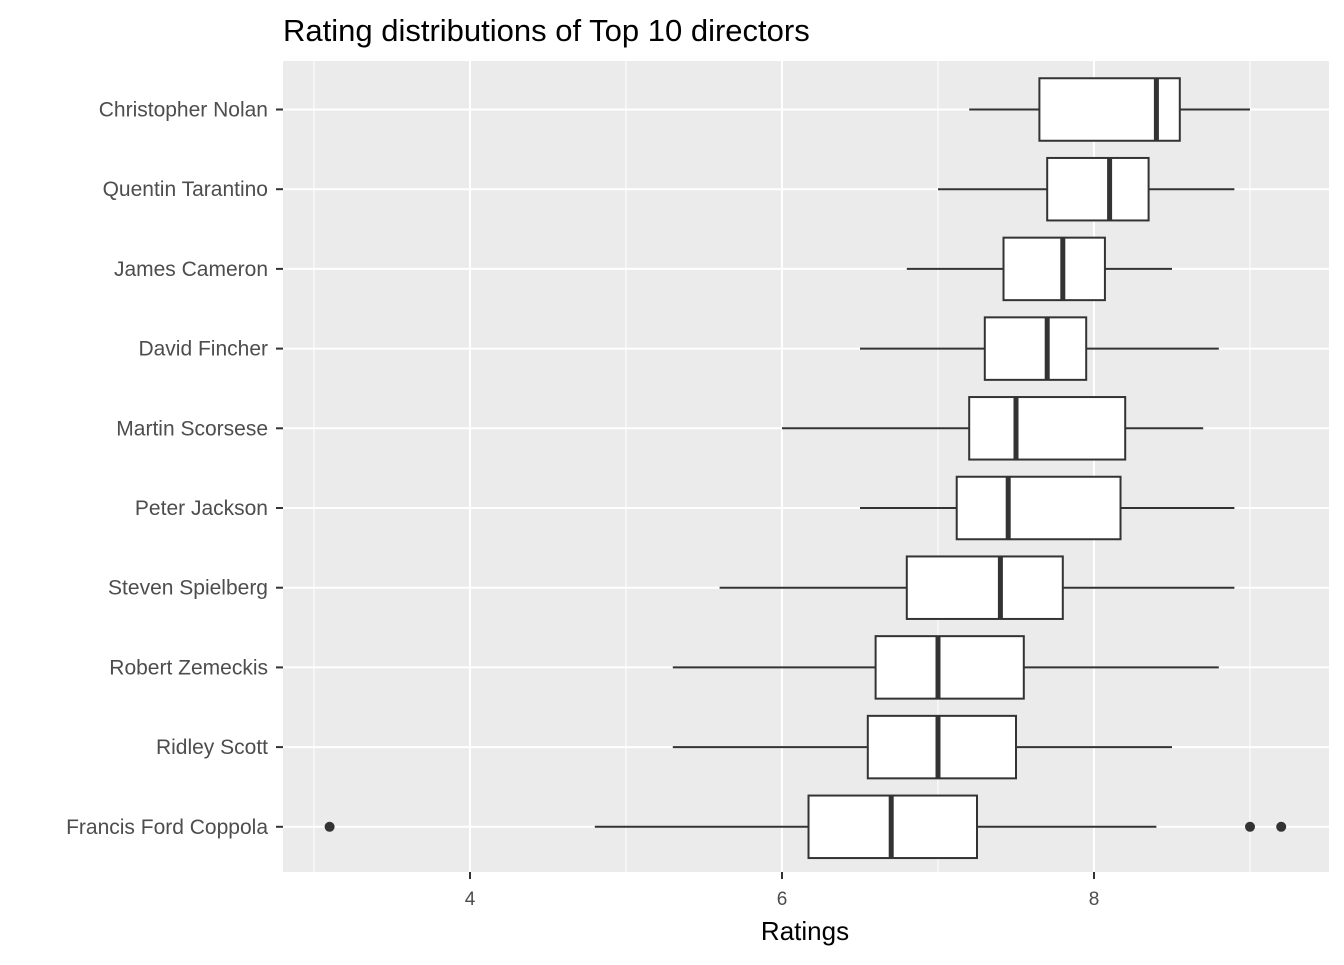 The width and height of the screenshot is (1344, 965). Describe the element at coordinates (192, 428) in the screenshot. I see `y-tick-label: Martin Scorsese` at that location.